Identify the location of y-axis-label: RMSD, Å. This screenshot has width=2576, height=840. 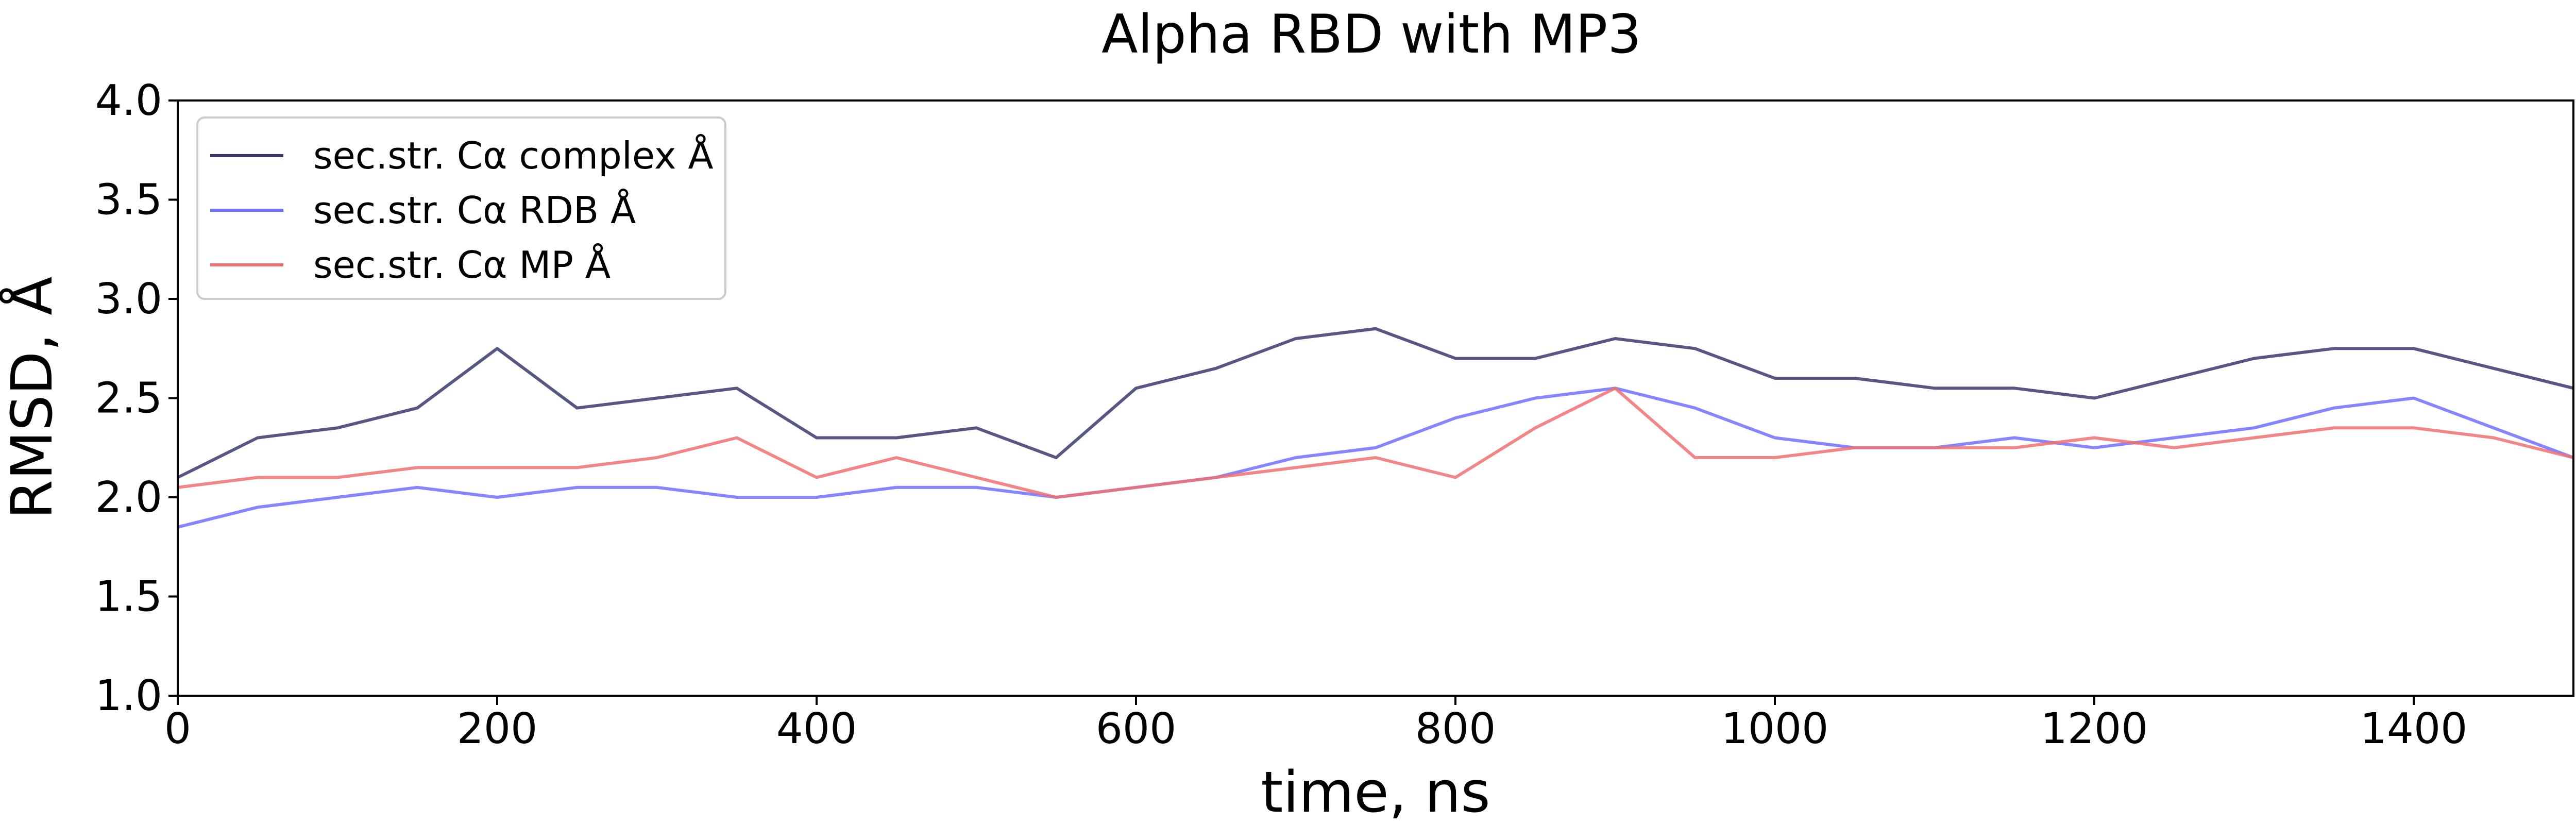
(32, 397).